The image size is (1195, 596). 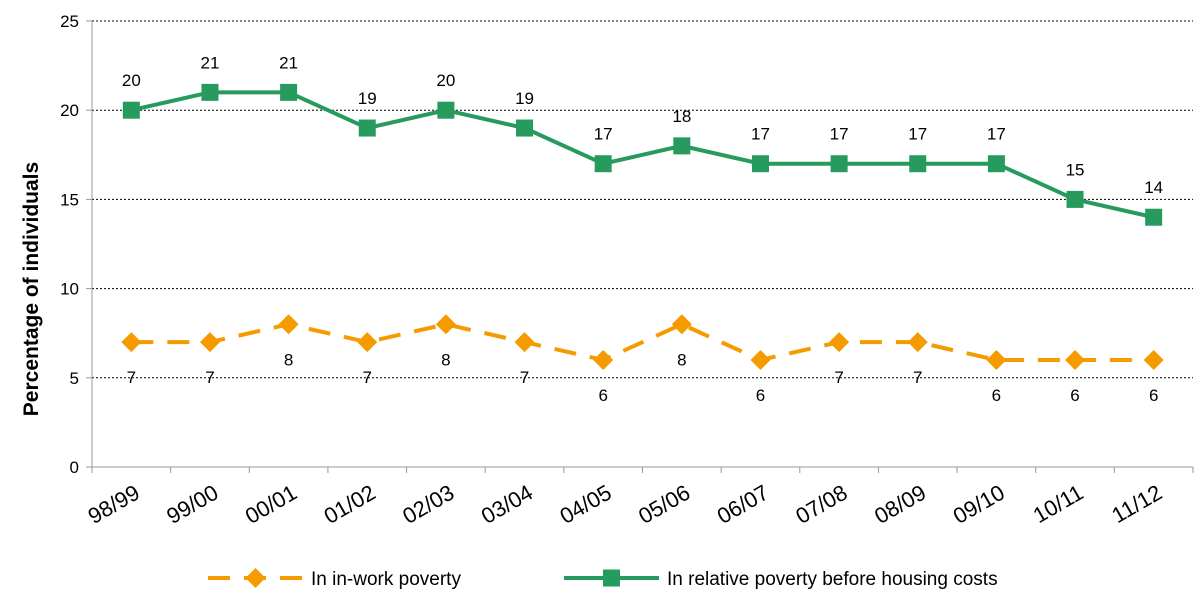 What do you see at coordinates (917, 134) in the screenshot?
I see `data-label-1-10: 17` at bounding box center [917, 134].